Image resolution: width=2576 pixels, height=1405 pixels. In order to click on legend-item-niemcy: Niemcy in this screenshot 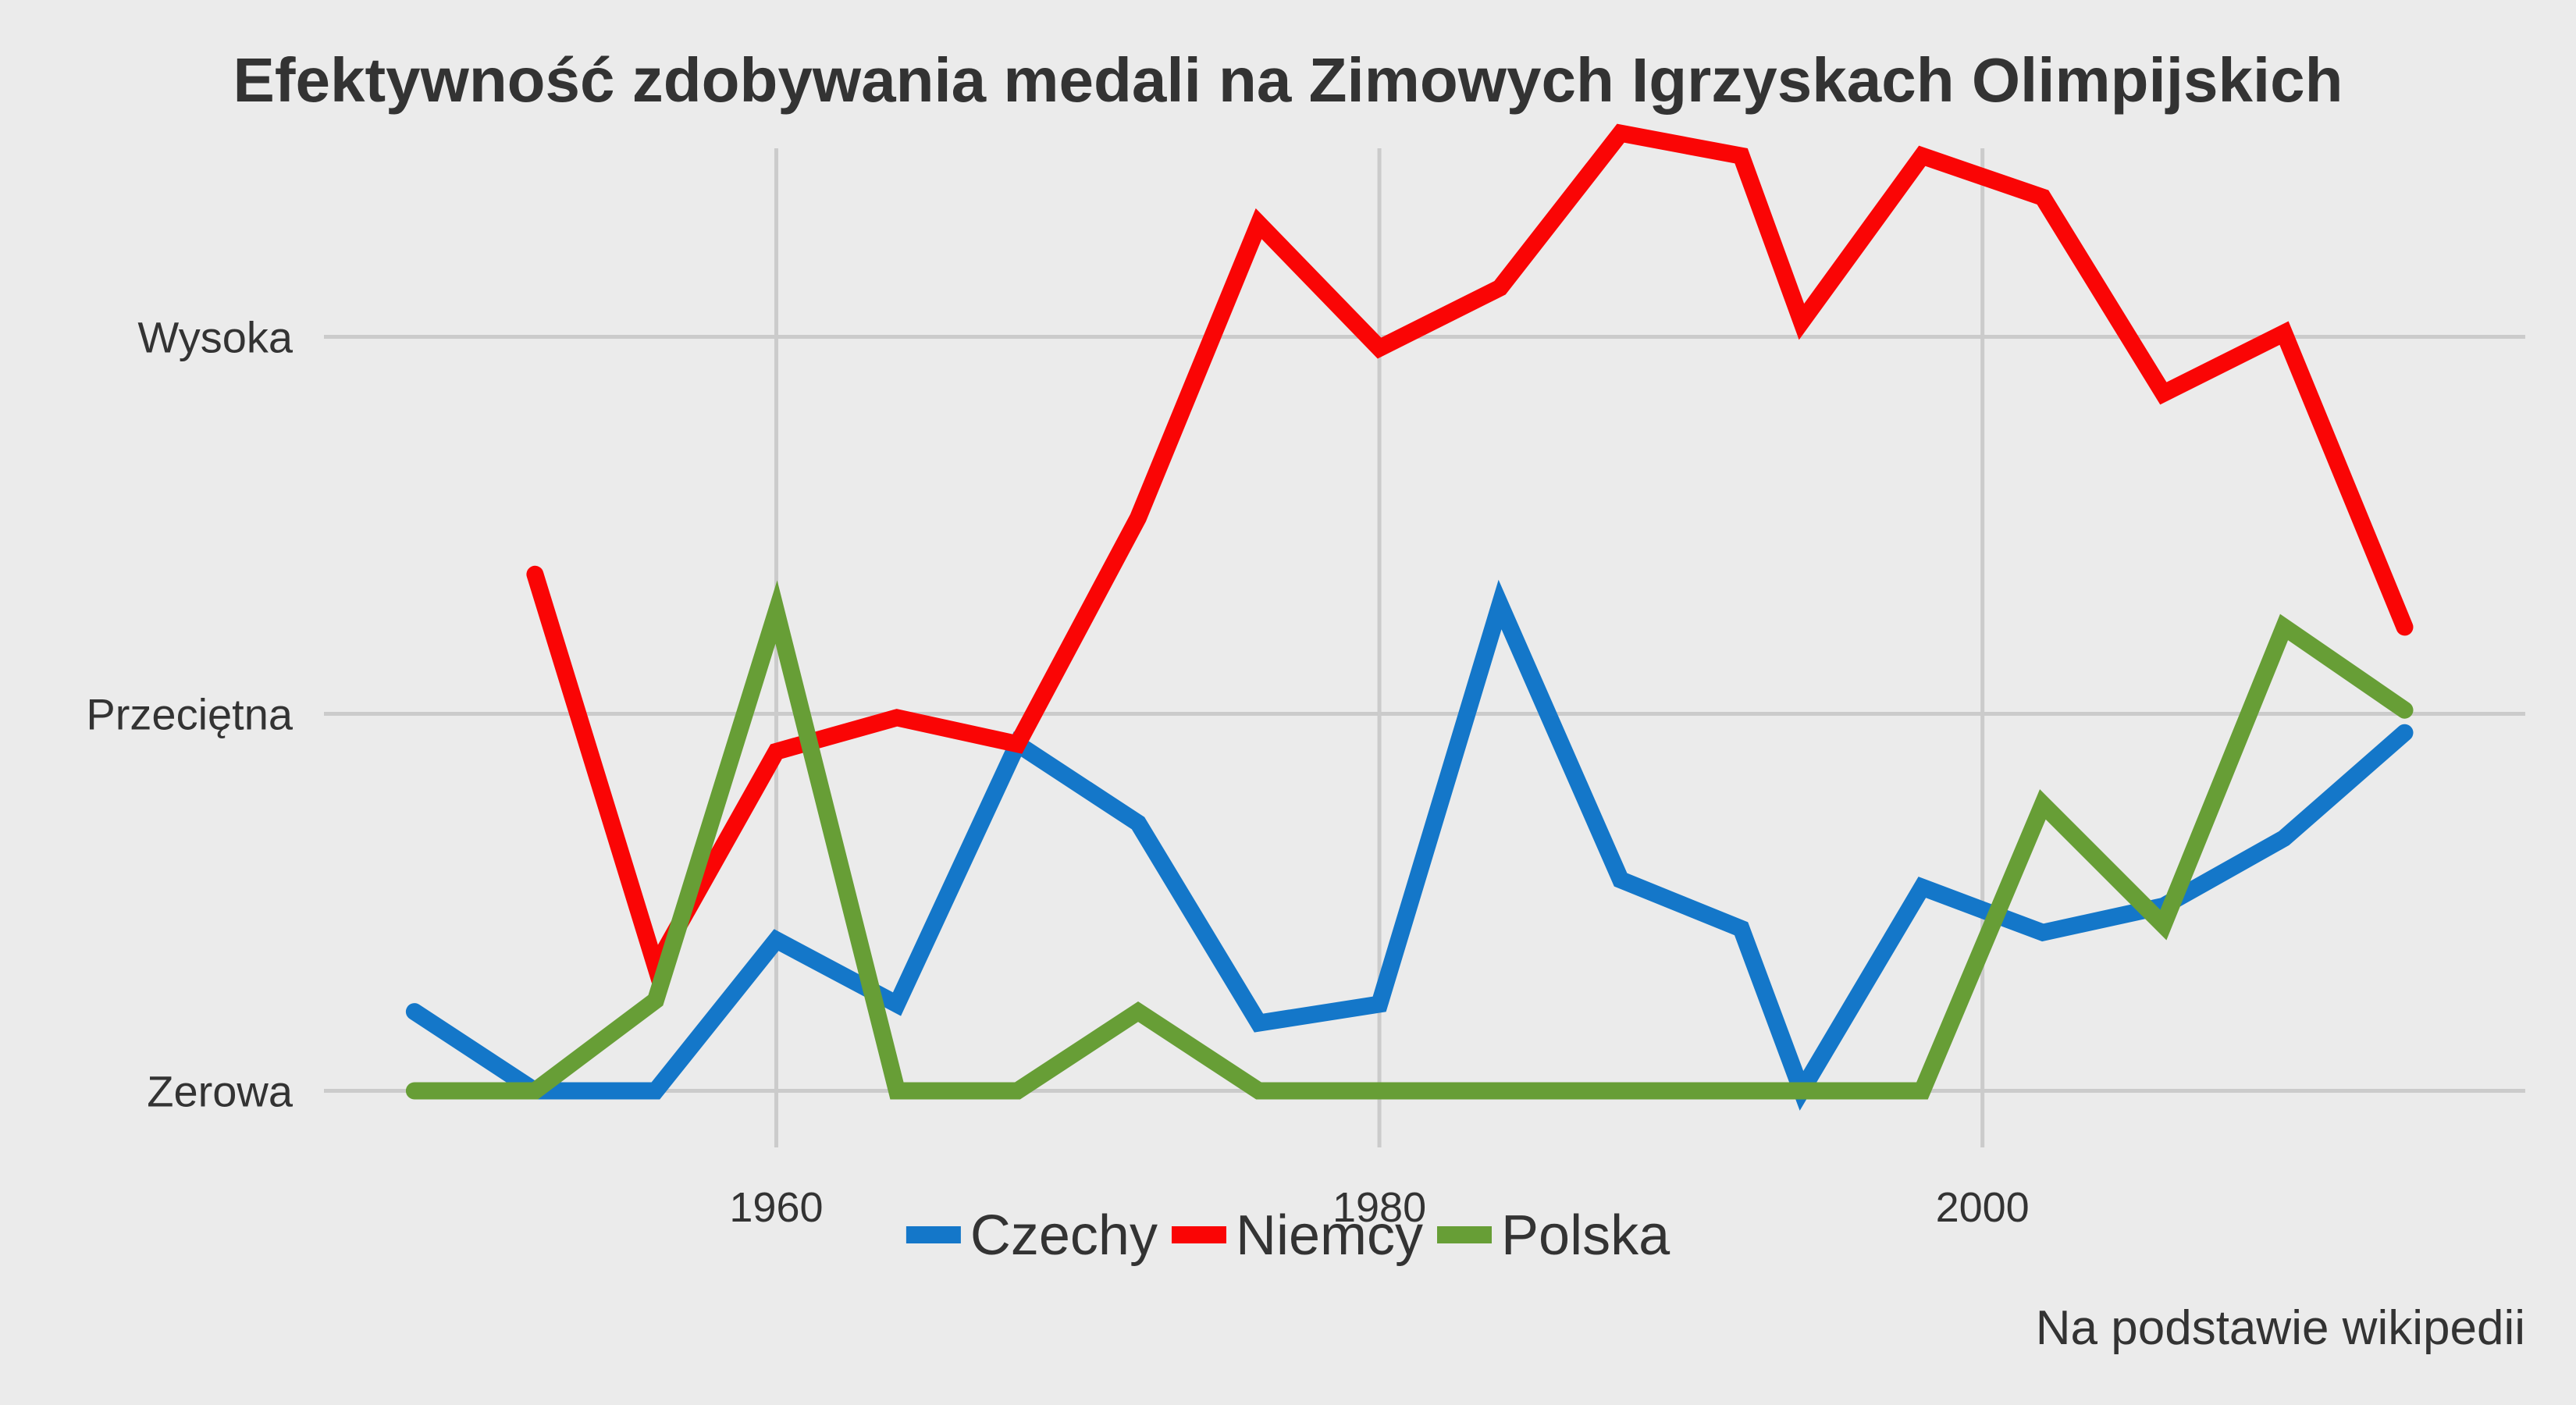, I will do `click(1297, 1235)`.